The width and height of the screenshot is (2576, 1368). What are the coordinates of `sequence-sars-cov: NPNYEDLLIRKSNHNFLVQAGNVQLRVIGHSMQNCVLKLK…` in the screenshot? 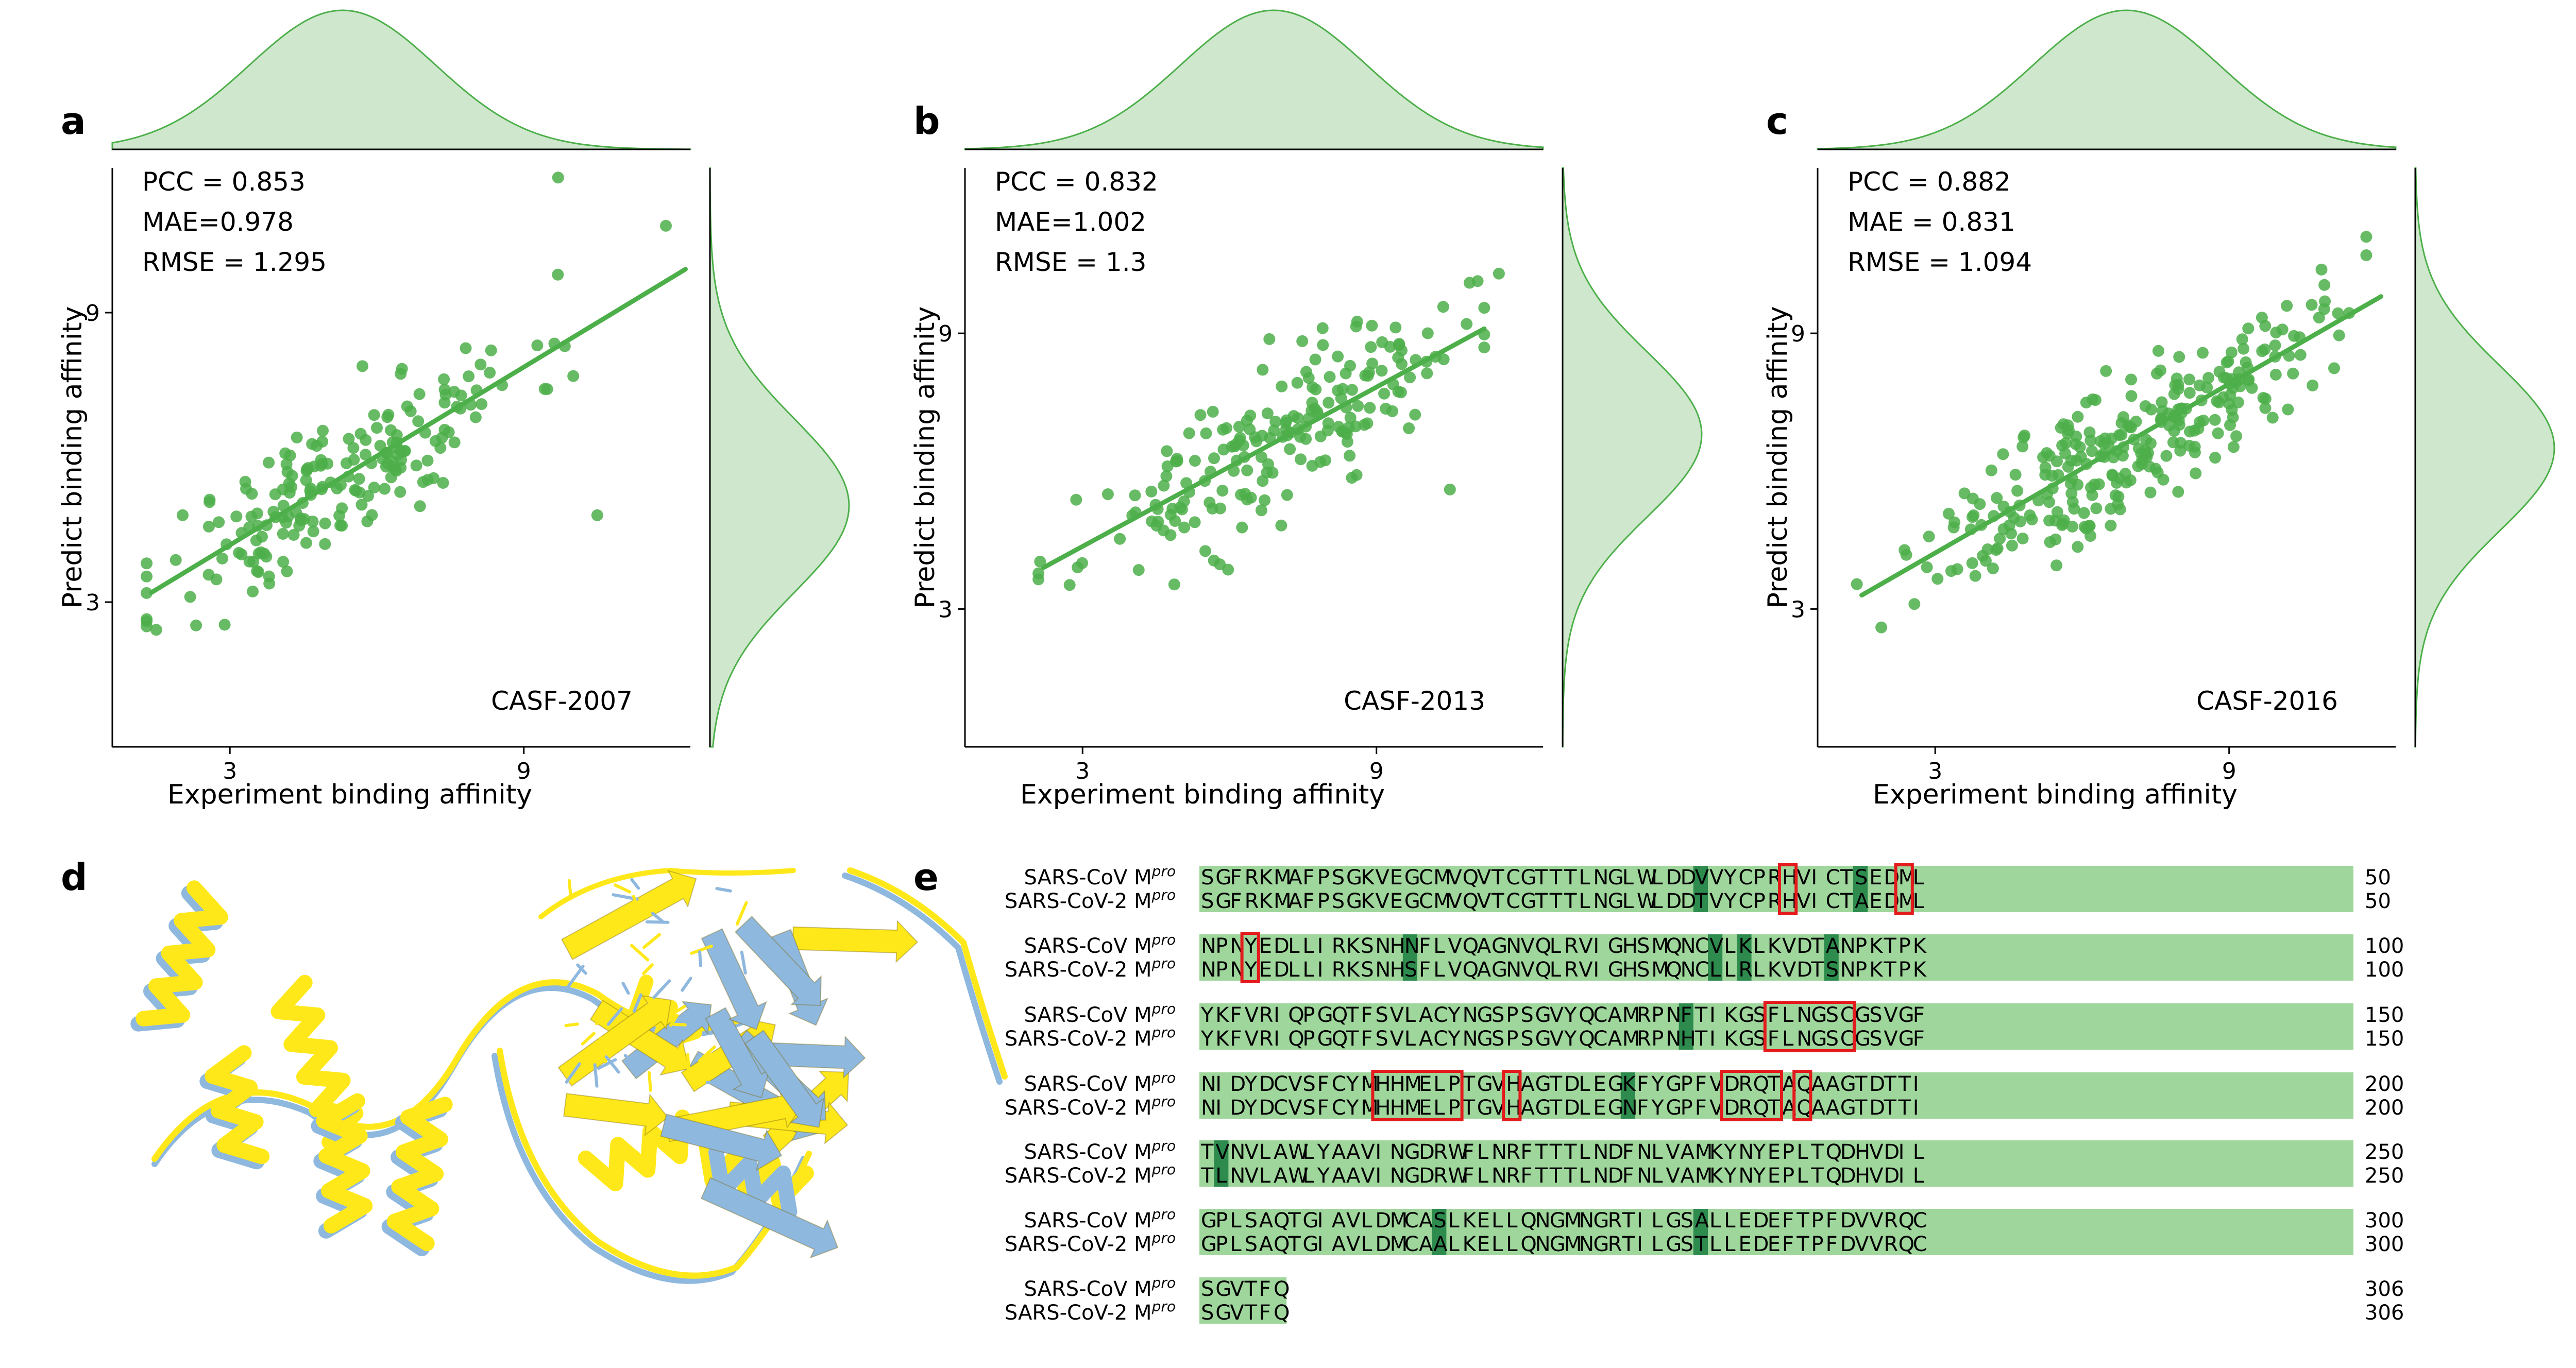 It's located at (1564, 946).